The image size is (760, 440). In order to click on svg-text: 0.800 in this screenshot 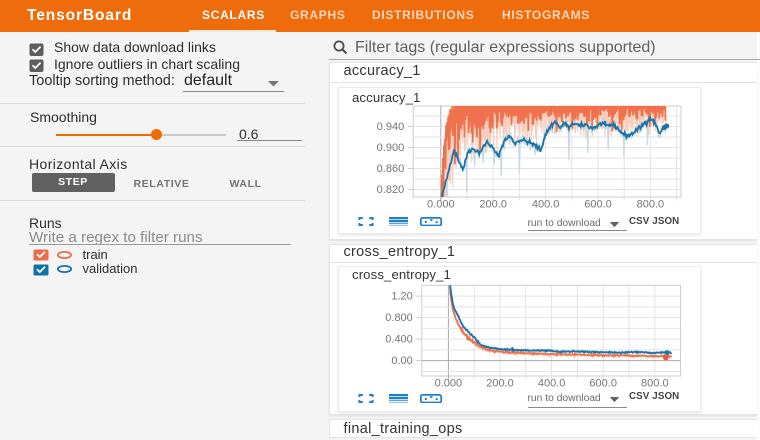, I will do `click(399, 318)`.